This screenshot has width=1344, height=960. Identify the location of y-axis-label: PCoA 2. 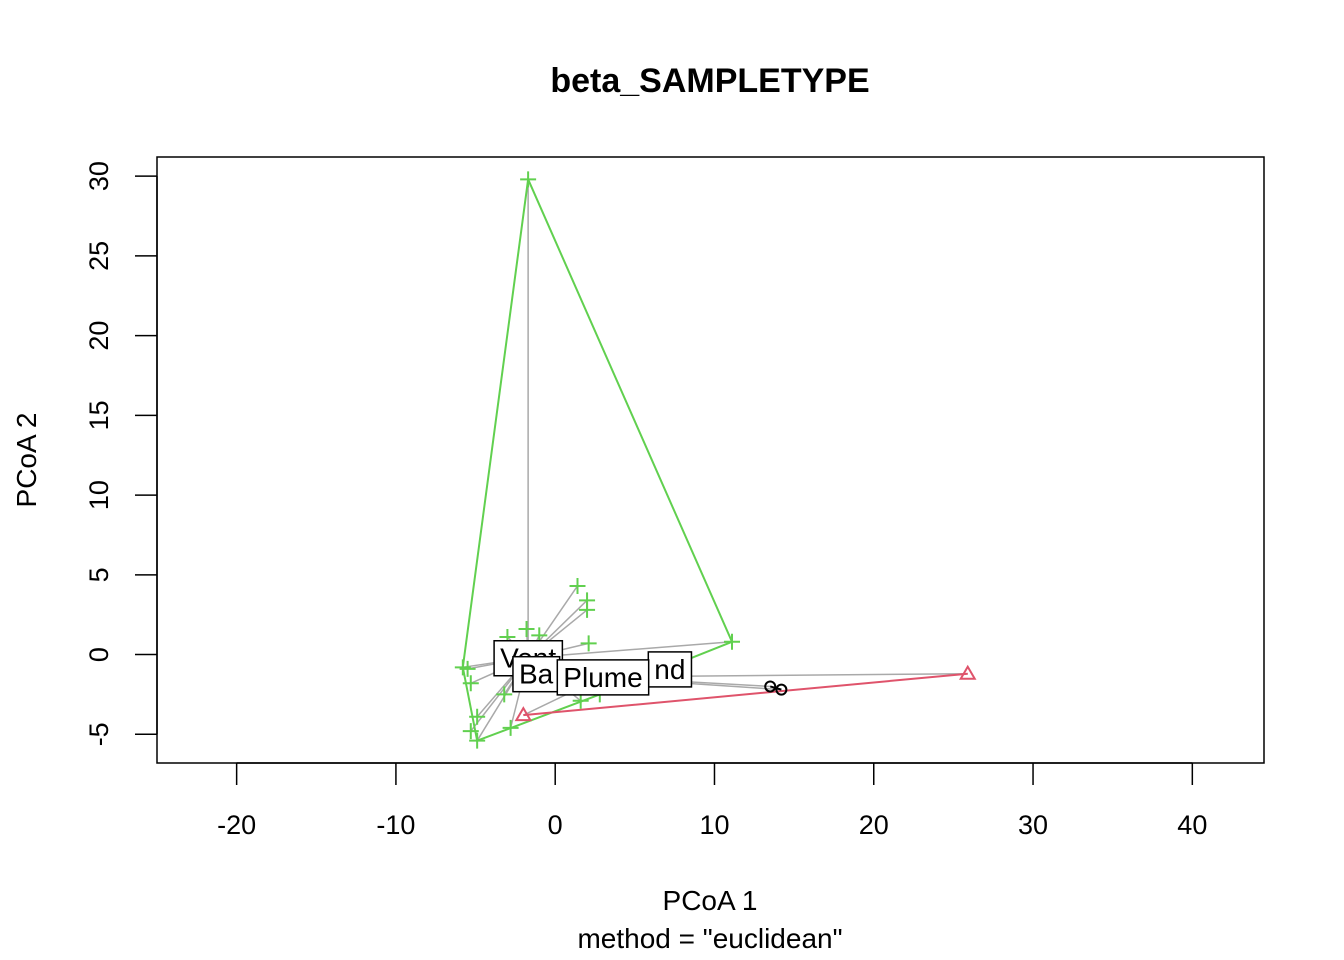
(26, 460).